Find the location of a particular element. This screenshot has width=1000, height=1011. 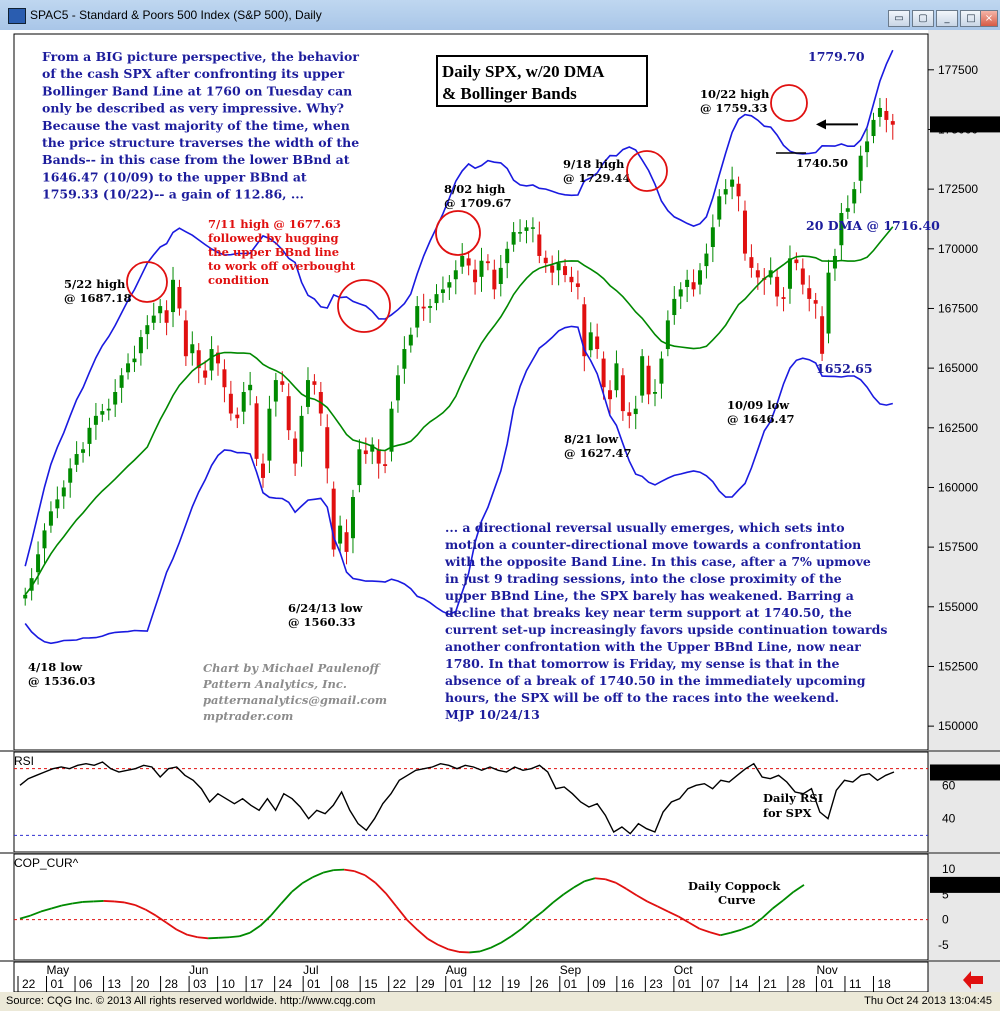

close-button: × is located at coordinates (989, 18).